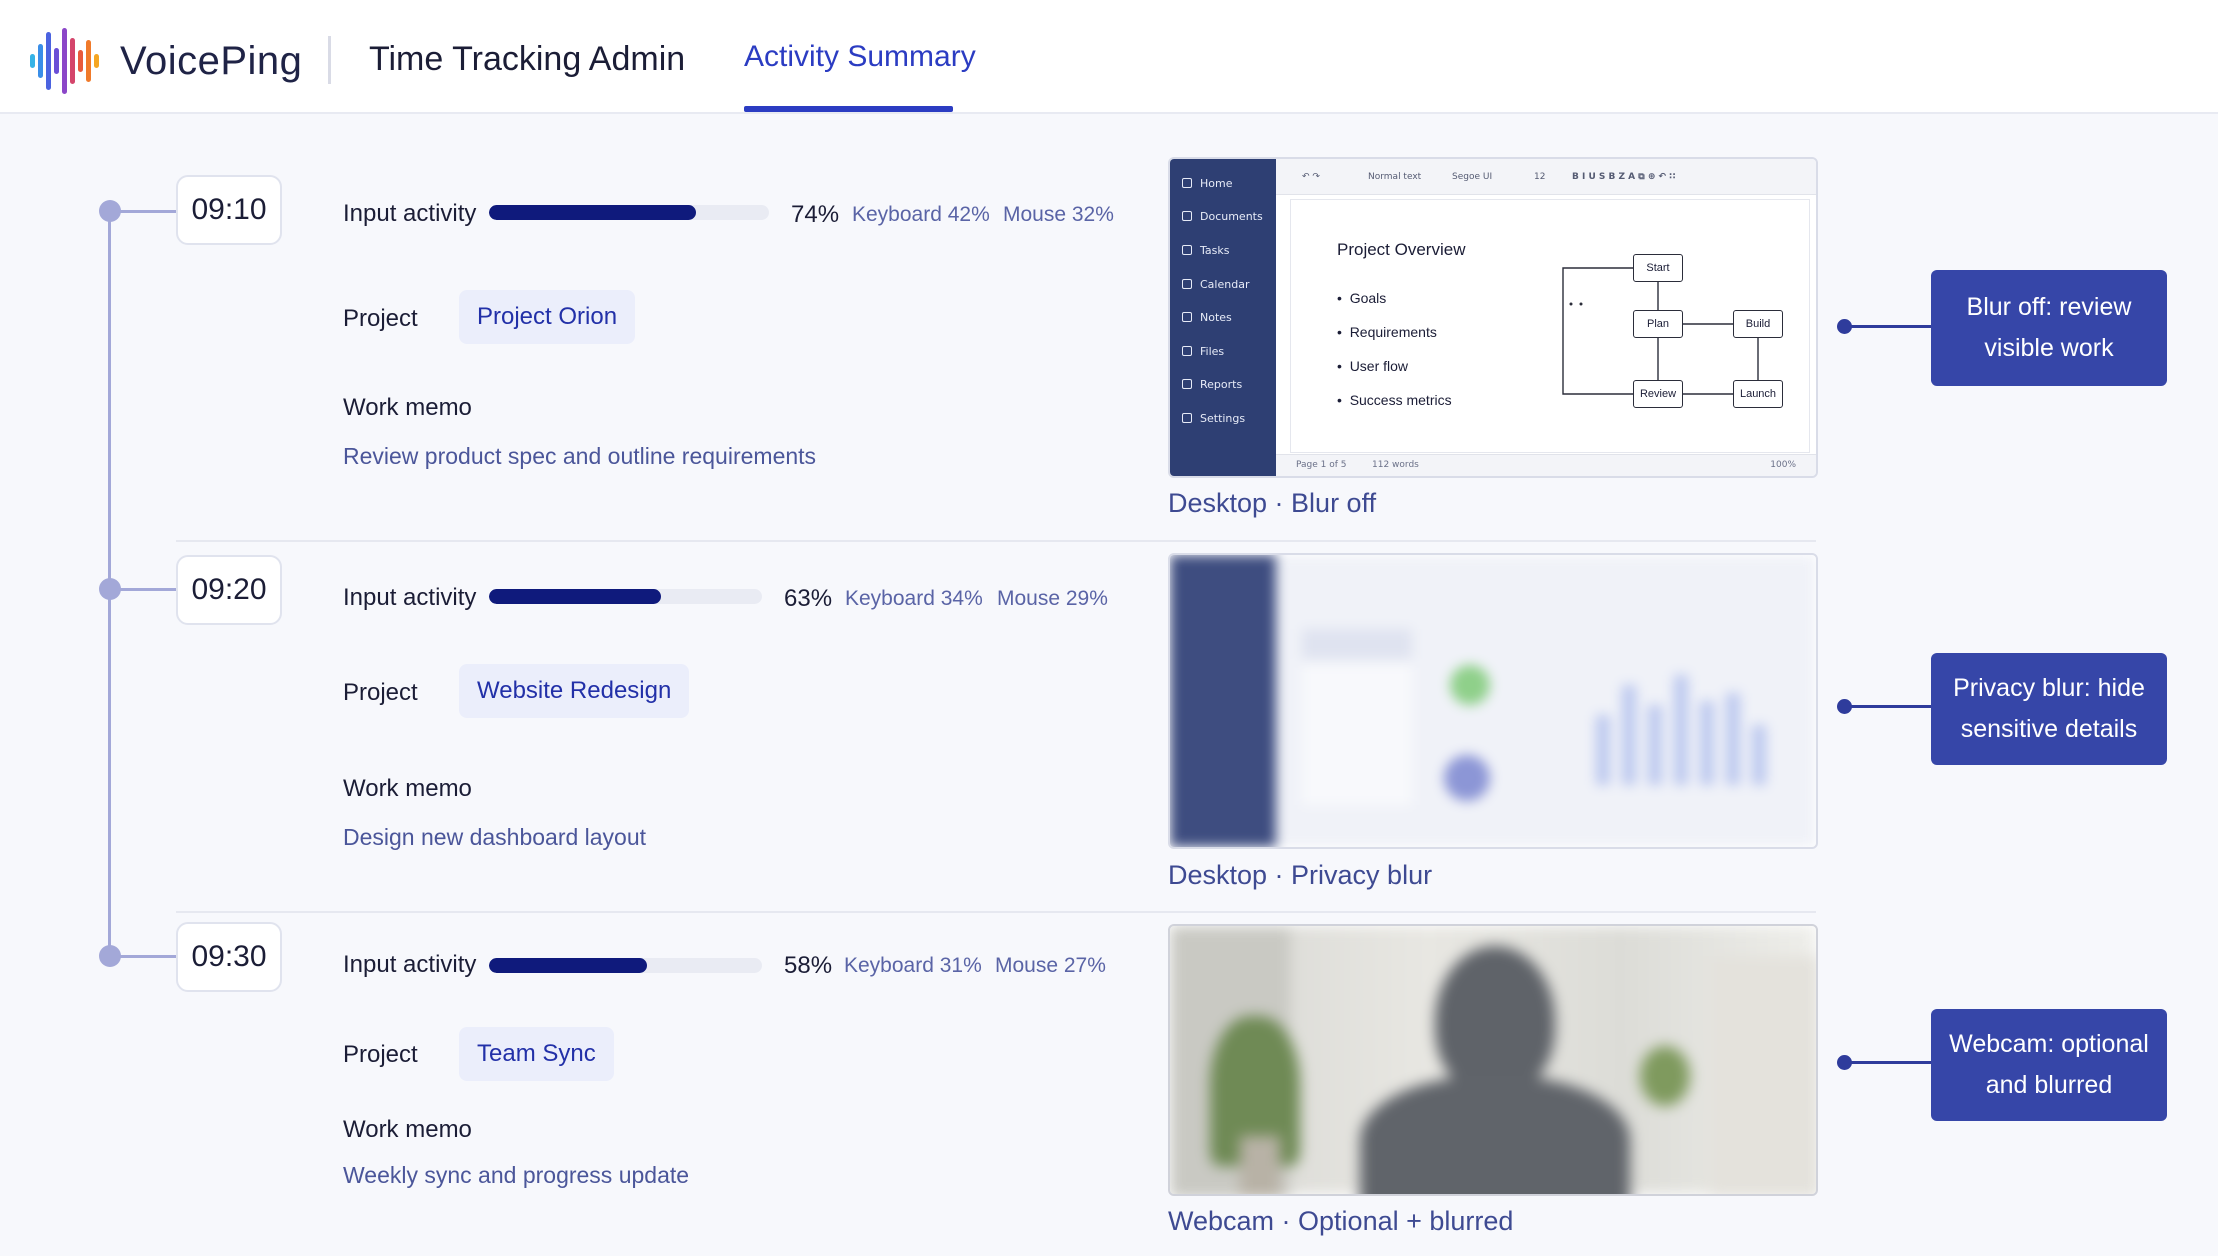  Describe the element at coordinates (1311, 177) in the screenshot. I see `undo-icon: ↶ ↷` at that location.